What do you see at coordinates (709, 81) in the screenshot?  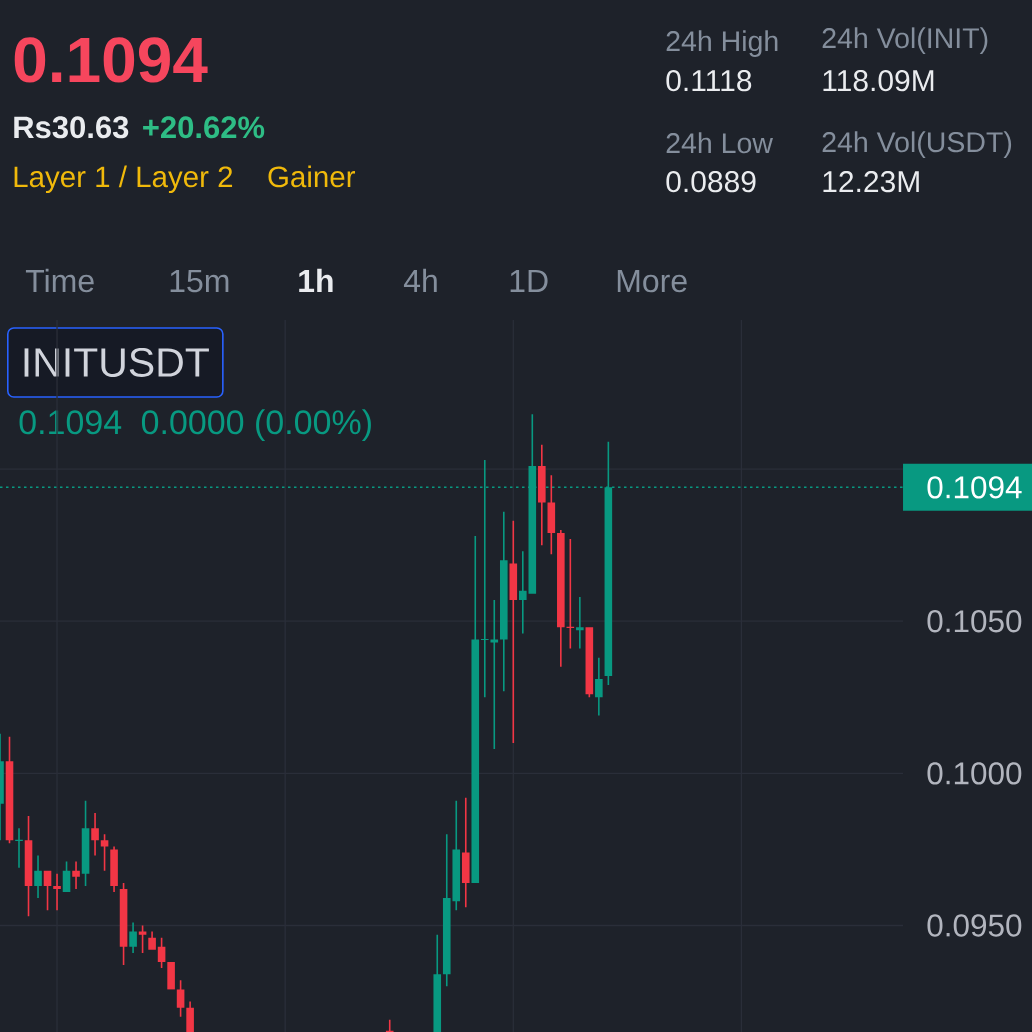 I see `text: 0.1118` at bounding box center [709, 81].